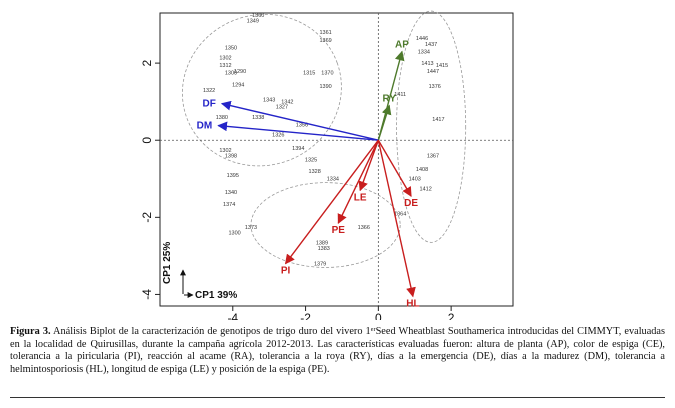 The width and height of the screenshot is (675, 408). I want to click on vector-ry, so click(384, 122).